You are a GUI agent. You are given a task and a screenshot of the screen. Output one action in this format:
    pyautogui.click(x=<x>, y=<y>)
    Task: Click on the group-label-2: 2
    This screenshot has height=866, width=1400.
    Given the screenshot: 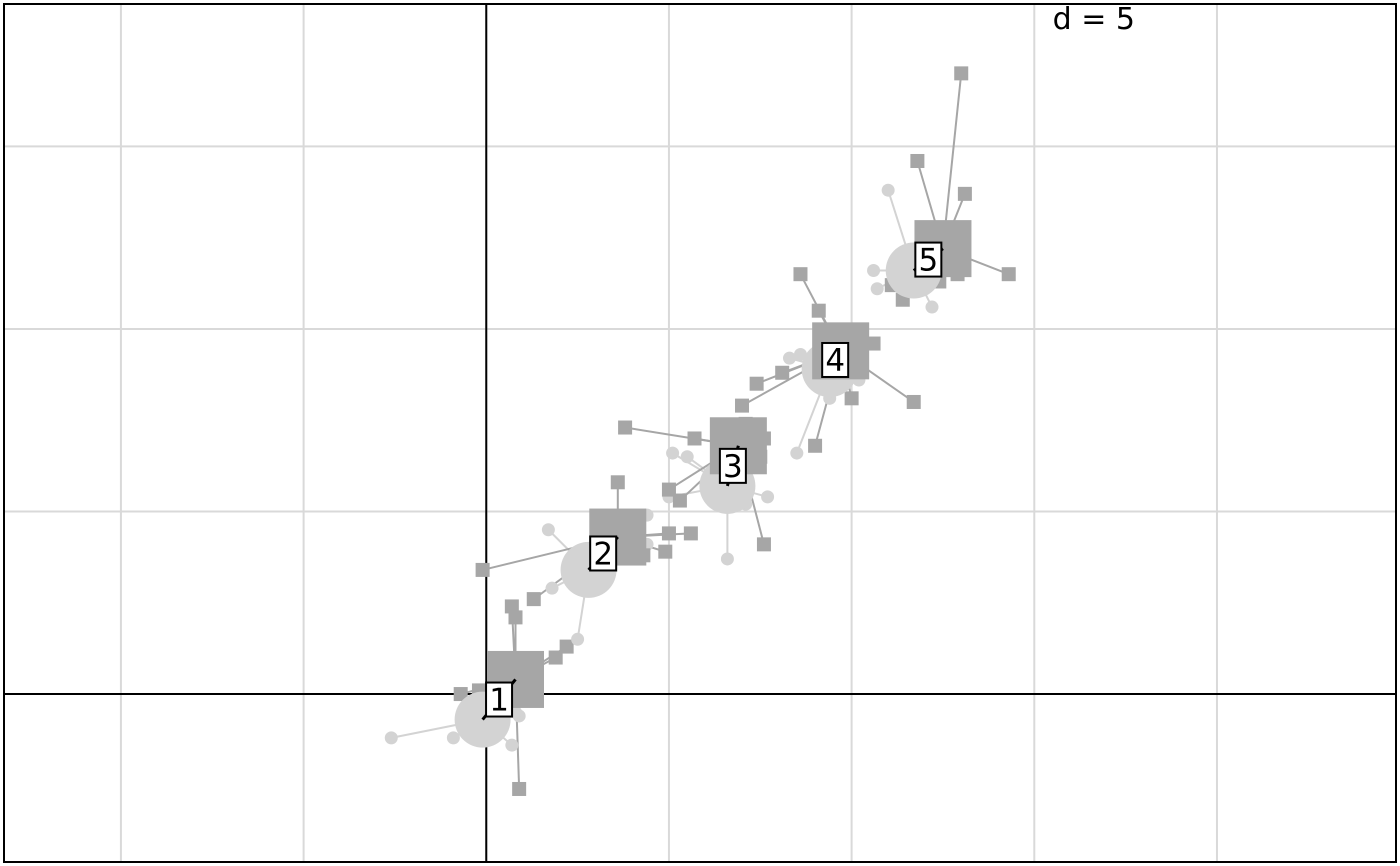 What is the action you would take?
    pyautogui.click(x=603, y=554)
    